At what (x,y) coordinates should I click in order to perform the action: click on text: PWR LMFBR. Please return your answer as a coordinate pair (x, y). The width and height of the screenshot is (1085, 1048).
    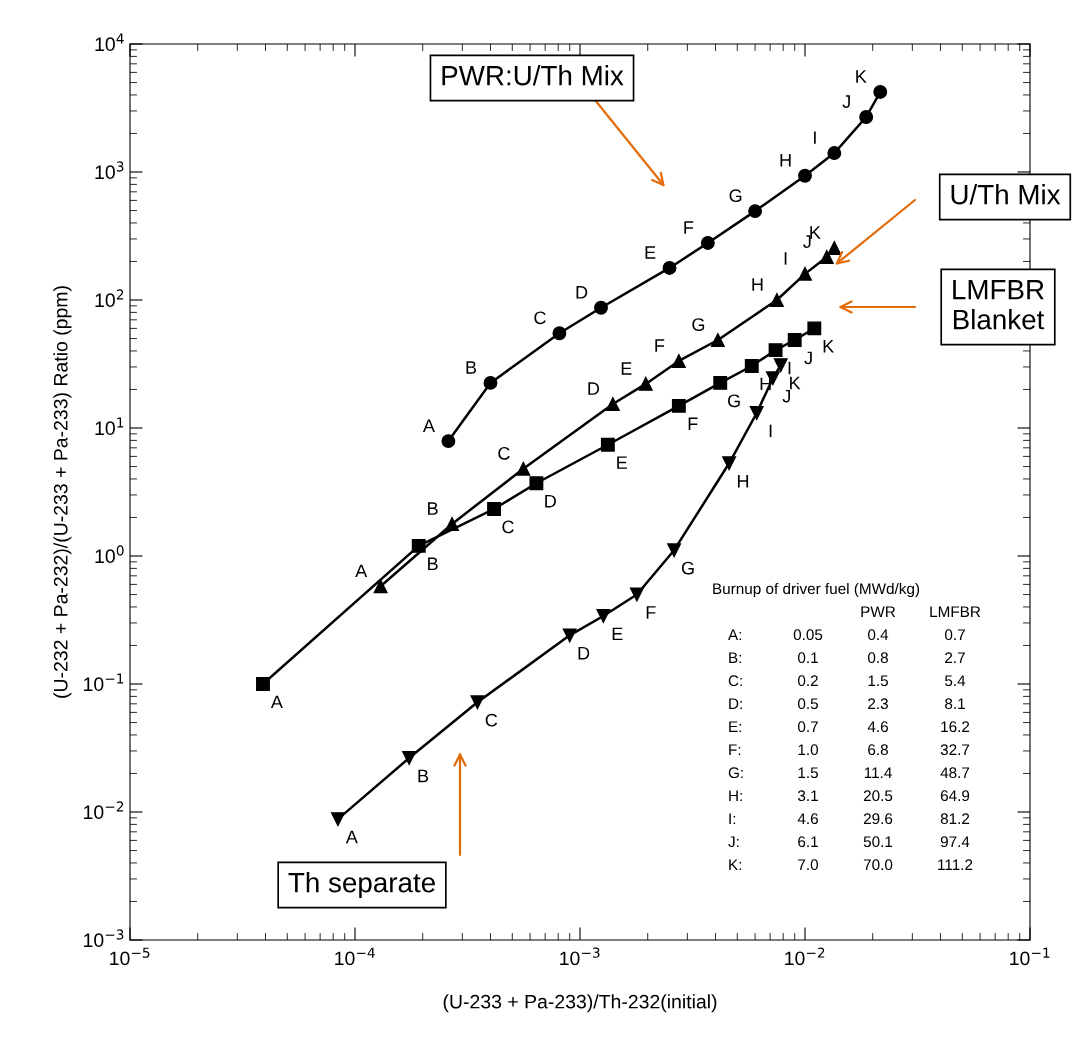
    Looking at the image, I should click on (921, 611).